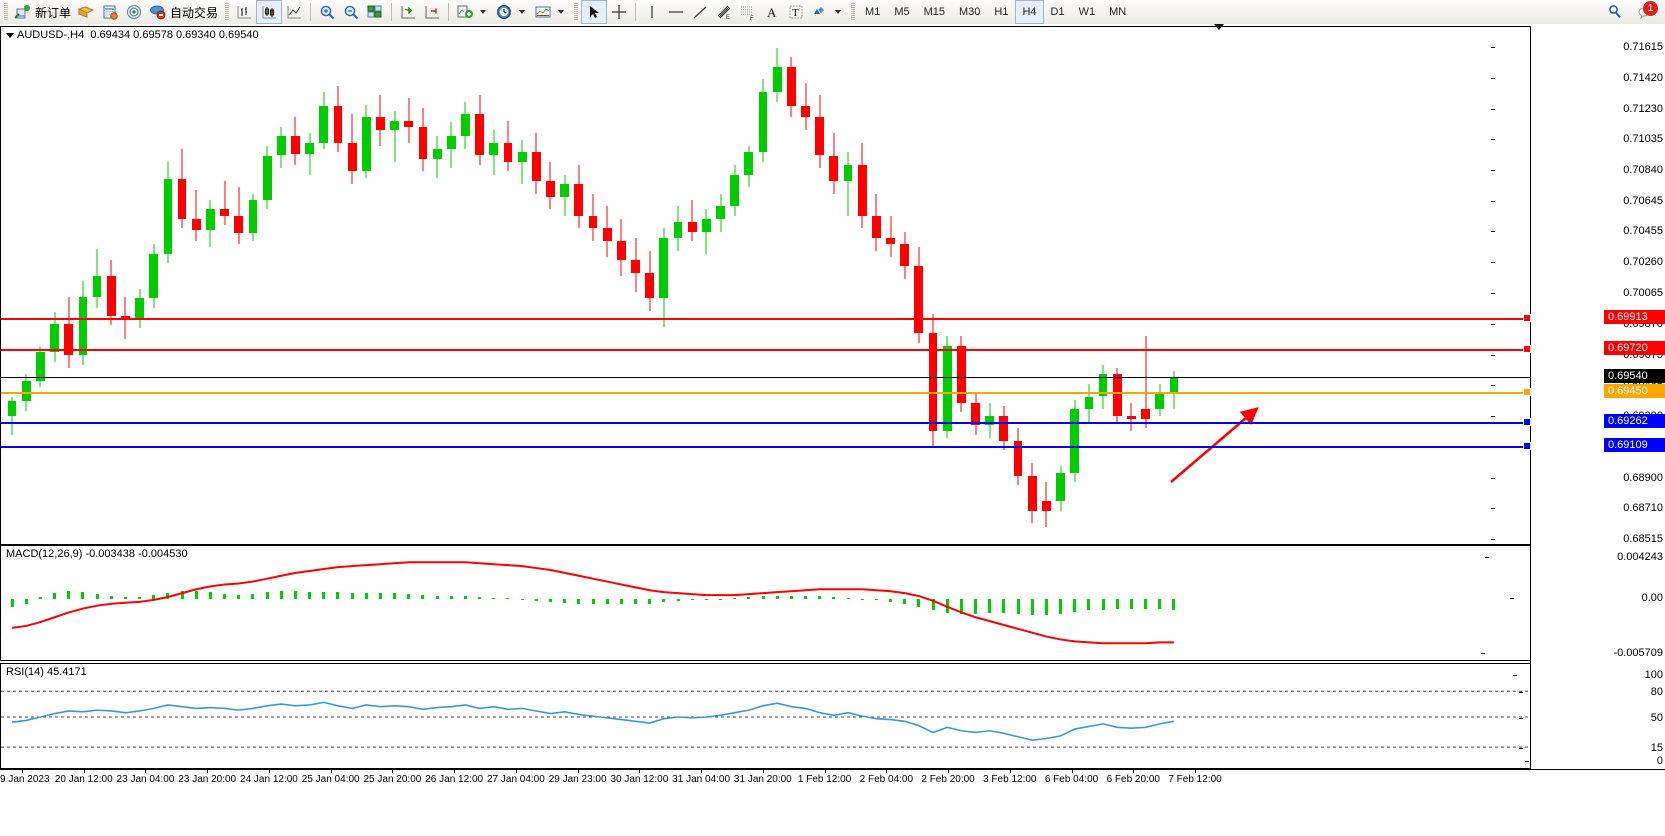 The width and height of the screenshot is (1665, 836). I want to click on price-level-label-resistance-1: 0.69913, so click(1634, 317).